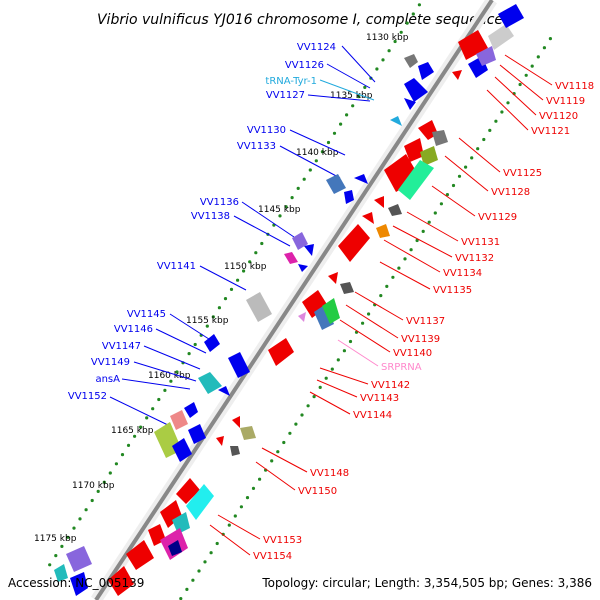 This screenshot has width=600, height=600. I want to click on gene-label: VV1126, so click(304, 65).